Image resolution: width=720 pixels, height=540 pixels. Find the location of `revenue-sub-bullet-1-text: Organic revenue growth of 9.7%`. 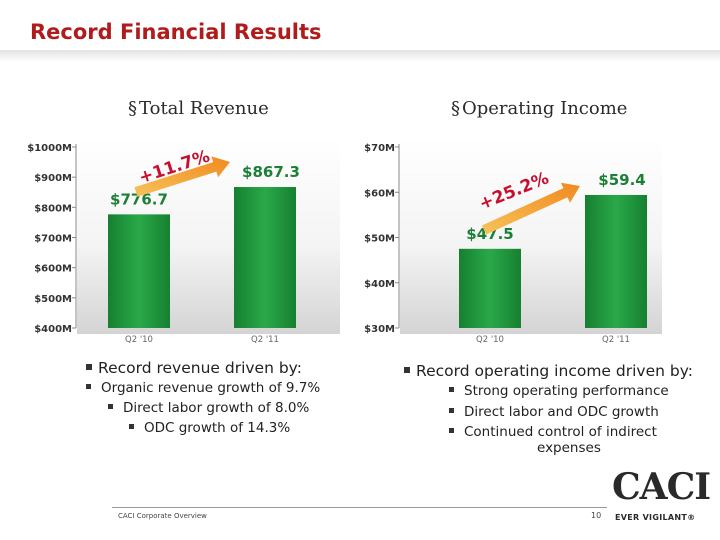

revenue-sub-bullet-1-text: Organic revenue growth of 9.7% is located at coordinates (211, 388).